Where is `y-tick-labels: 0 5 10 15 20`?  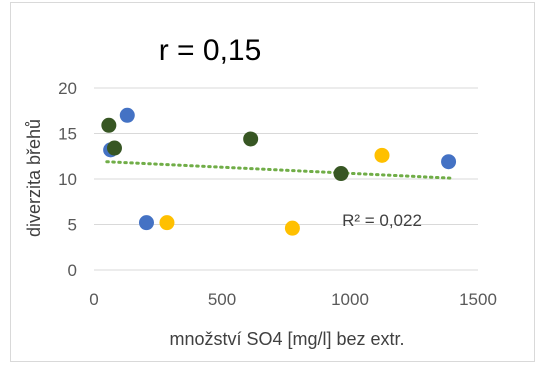 y-tick-labels: 0 5 10 15 20 is located at coordinates (67, 179).